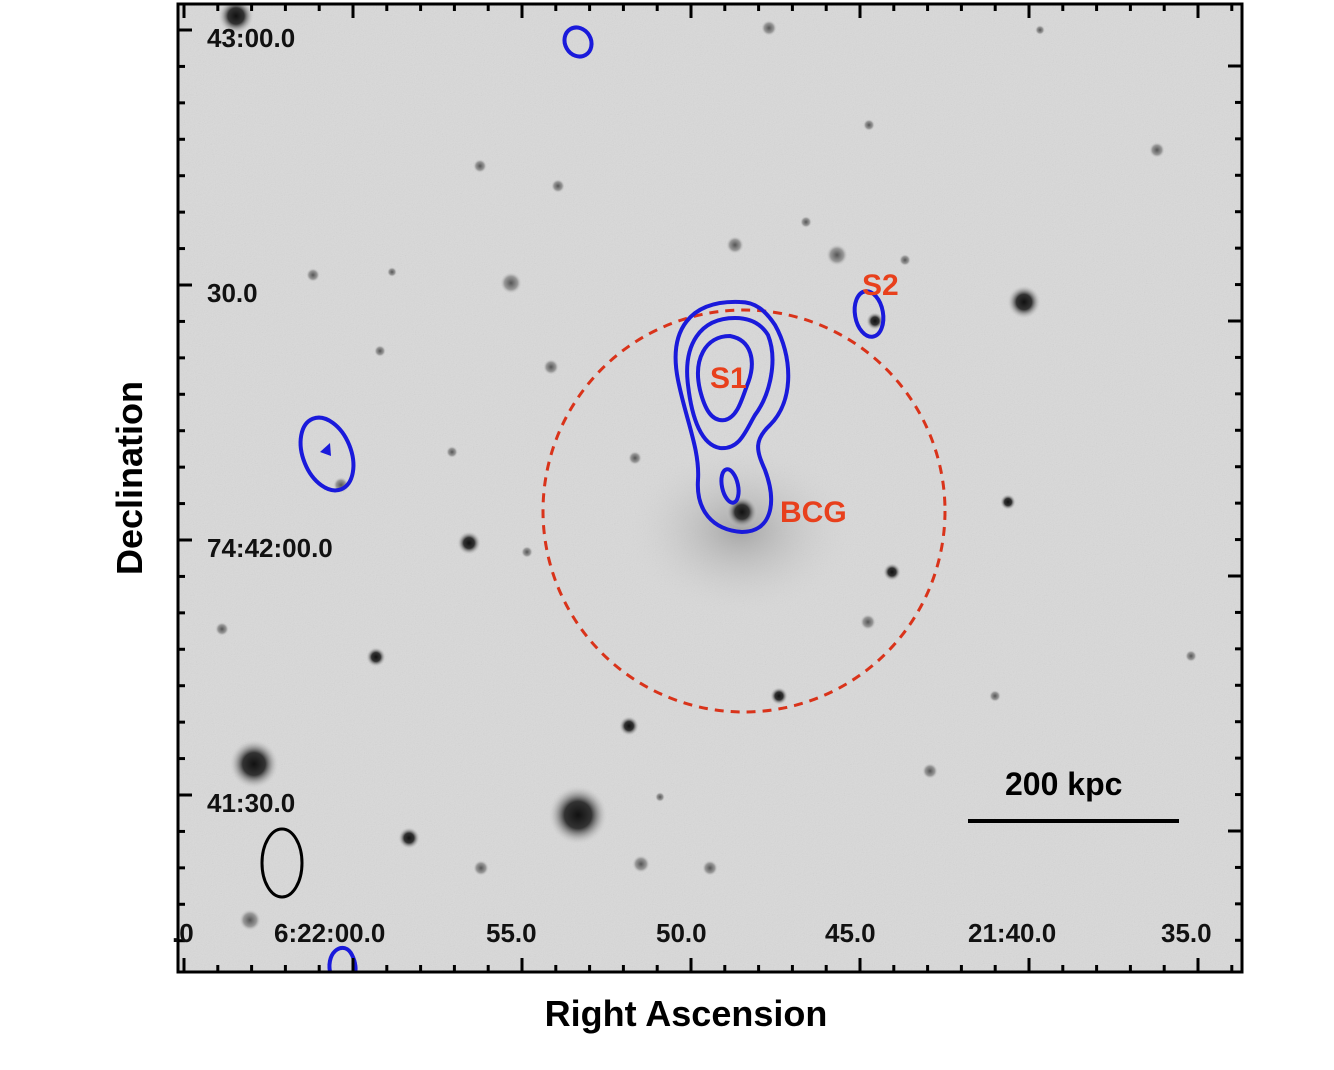 The image size is (1334, 1070). Describe the element at coordinates (325, 449) in the screenshot. I see `contour-west-peak` at that location.